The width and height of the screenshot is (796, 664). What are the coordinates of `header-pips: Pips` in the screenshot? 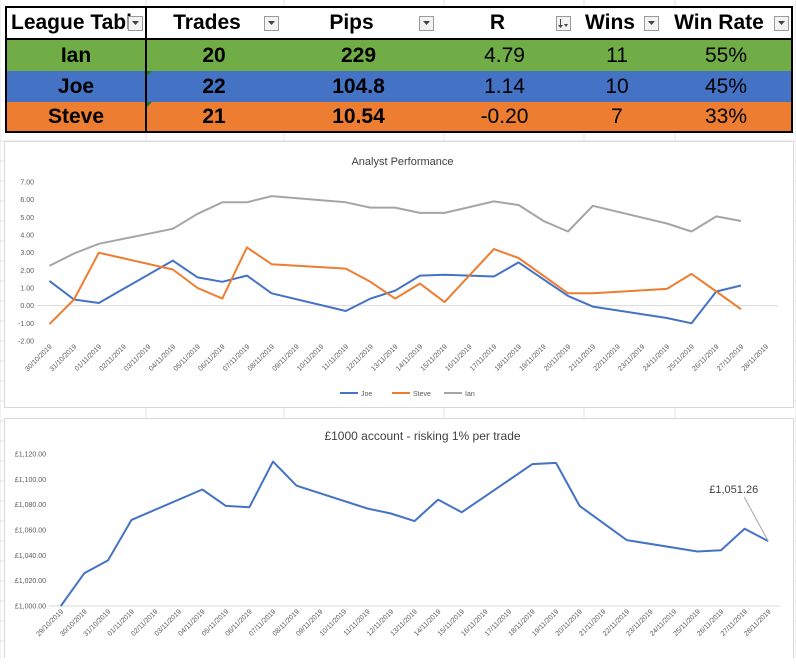 It's located at (358, 23).